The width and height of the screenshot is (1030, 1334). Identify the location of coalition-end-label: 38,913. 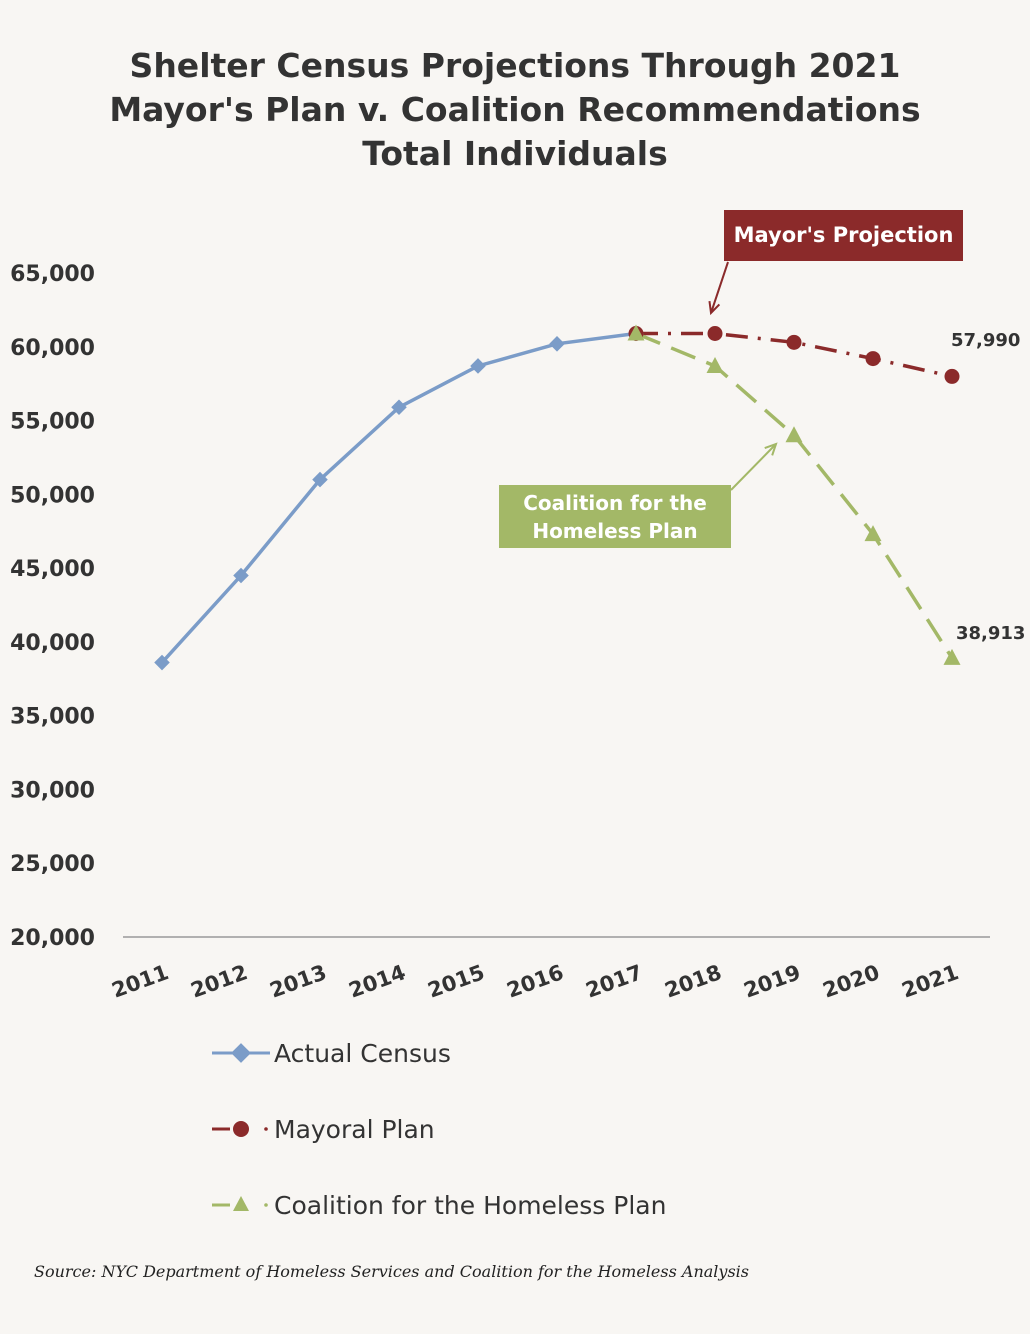
(990, 633).